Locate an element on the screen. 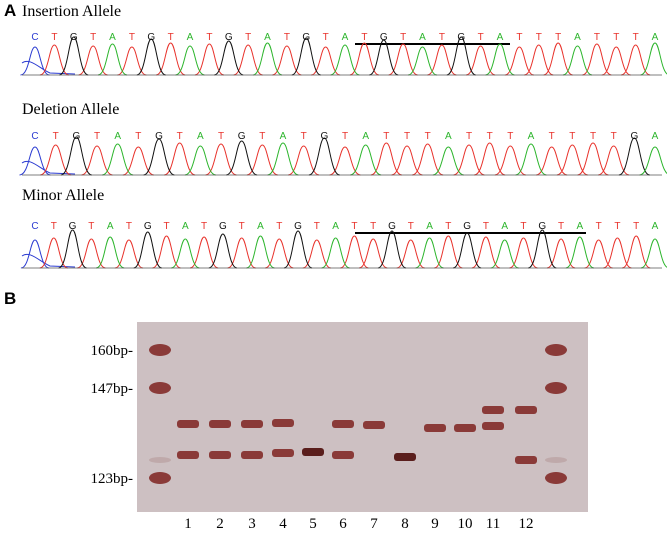  lane-label: 1 is located at coordinates (188, 524).